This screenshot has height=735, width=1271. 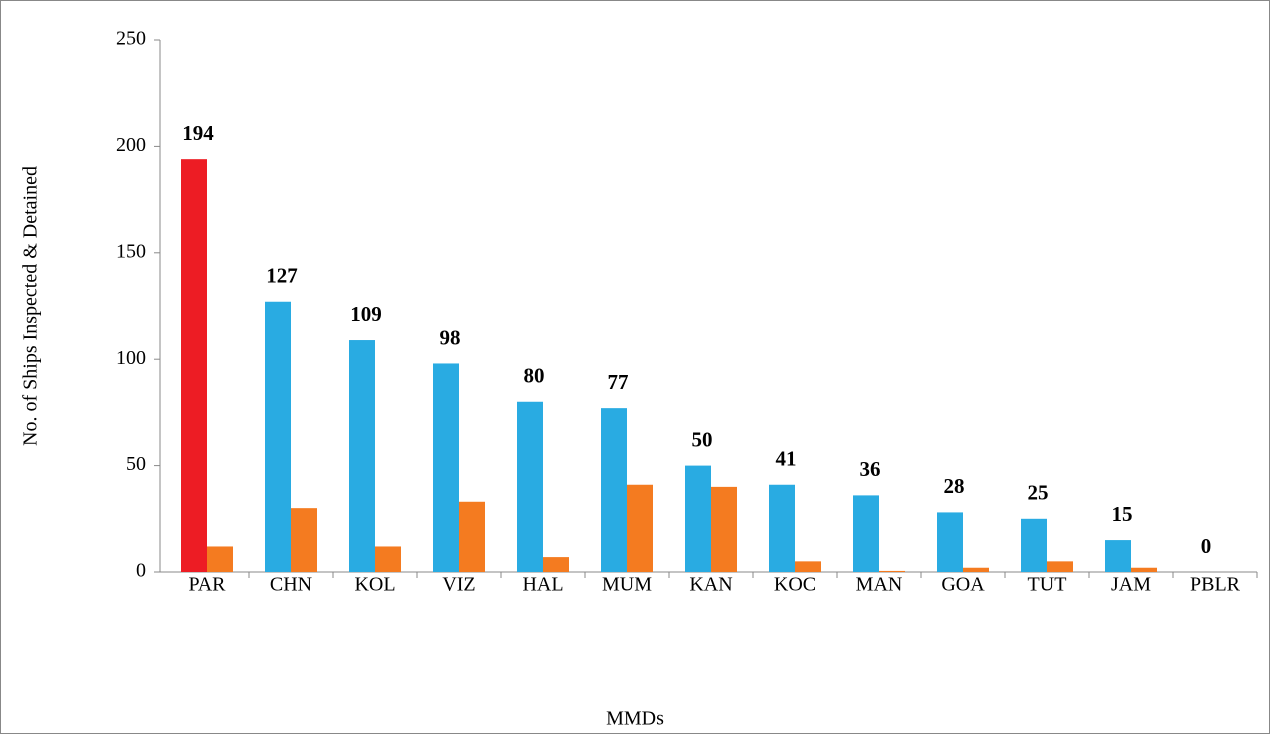 I want to click on x-axis-label: MMDs, so click(x=635, y=719).